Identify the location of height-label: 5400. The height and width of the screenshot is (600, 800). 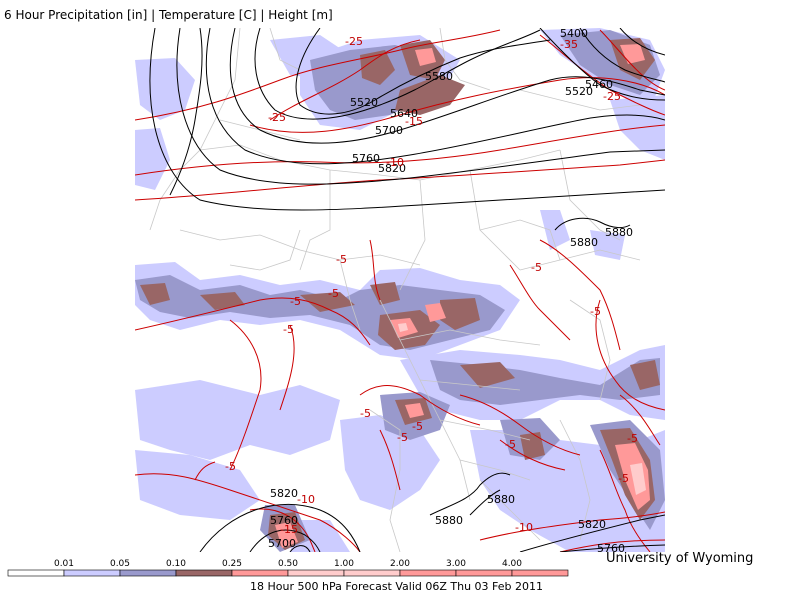
(574, 33).